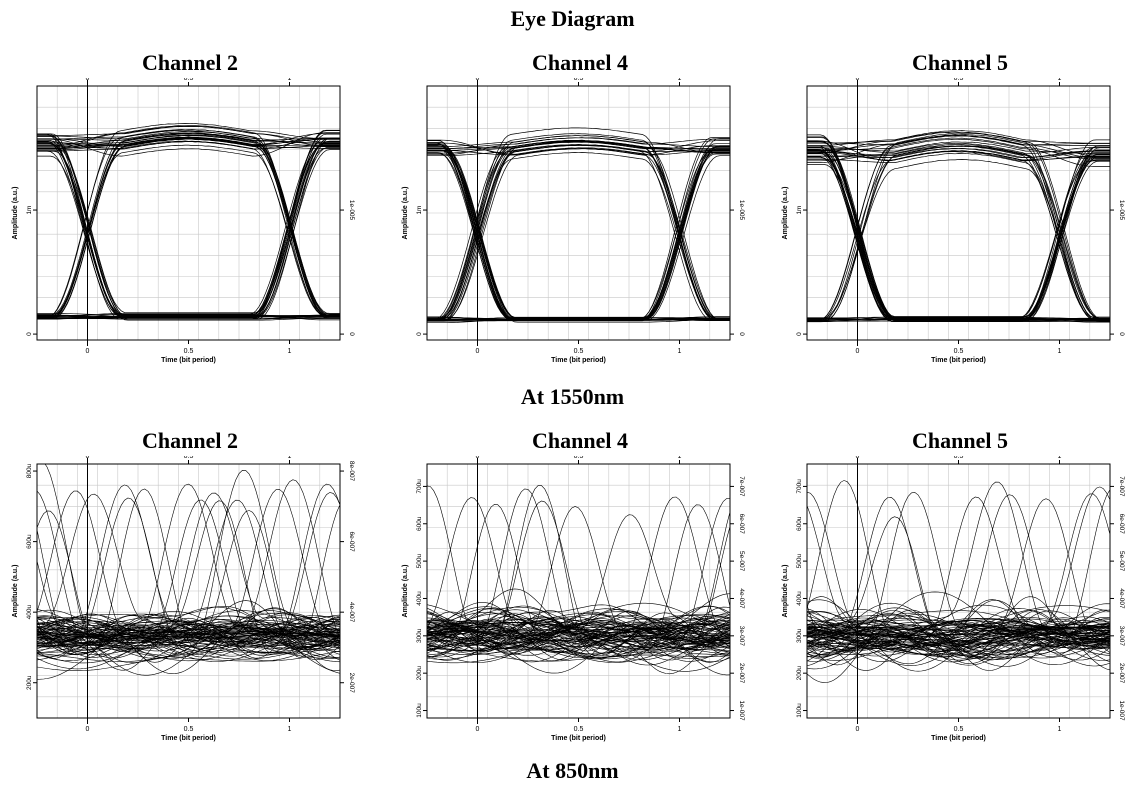 This screenshot has width=1145, height=785. Describe the element at coordinates (572, 18) in the screenshot. I see `figure-title: Eye Diagram` at that location.